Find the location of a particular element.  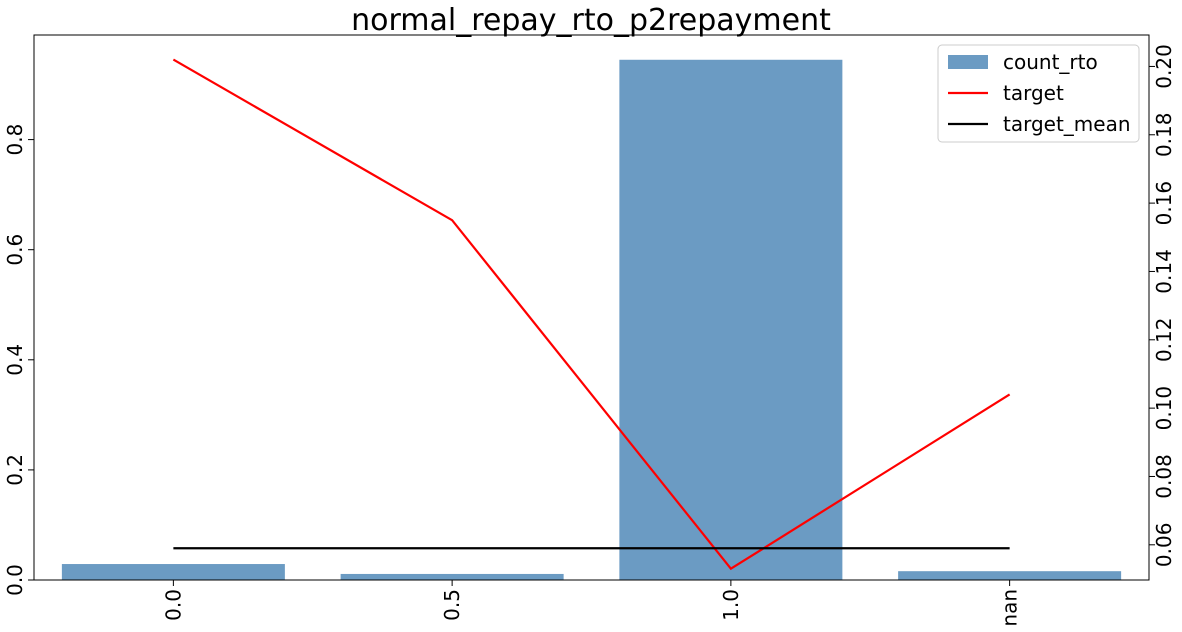

left-tick-label-2: 0.4 is located at coordinates (15, 360).